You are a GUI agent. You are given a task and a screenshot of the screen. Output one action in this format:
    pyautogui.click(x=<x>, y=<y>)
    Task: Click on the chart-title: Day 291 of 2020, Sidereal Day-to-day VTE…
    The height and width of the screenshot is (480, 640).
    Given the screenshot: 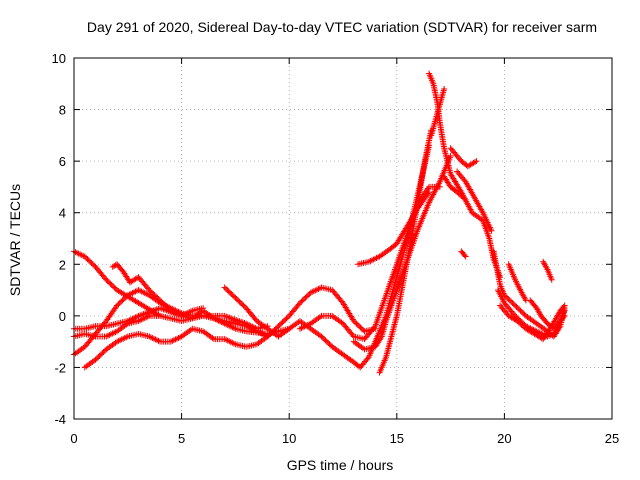 What is the action you would take?
    pyautogui.click(x=342, y=27)
    